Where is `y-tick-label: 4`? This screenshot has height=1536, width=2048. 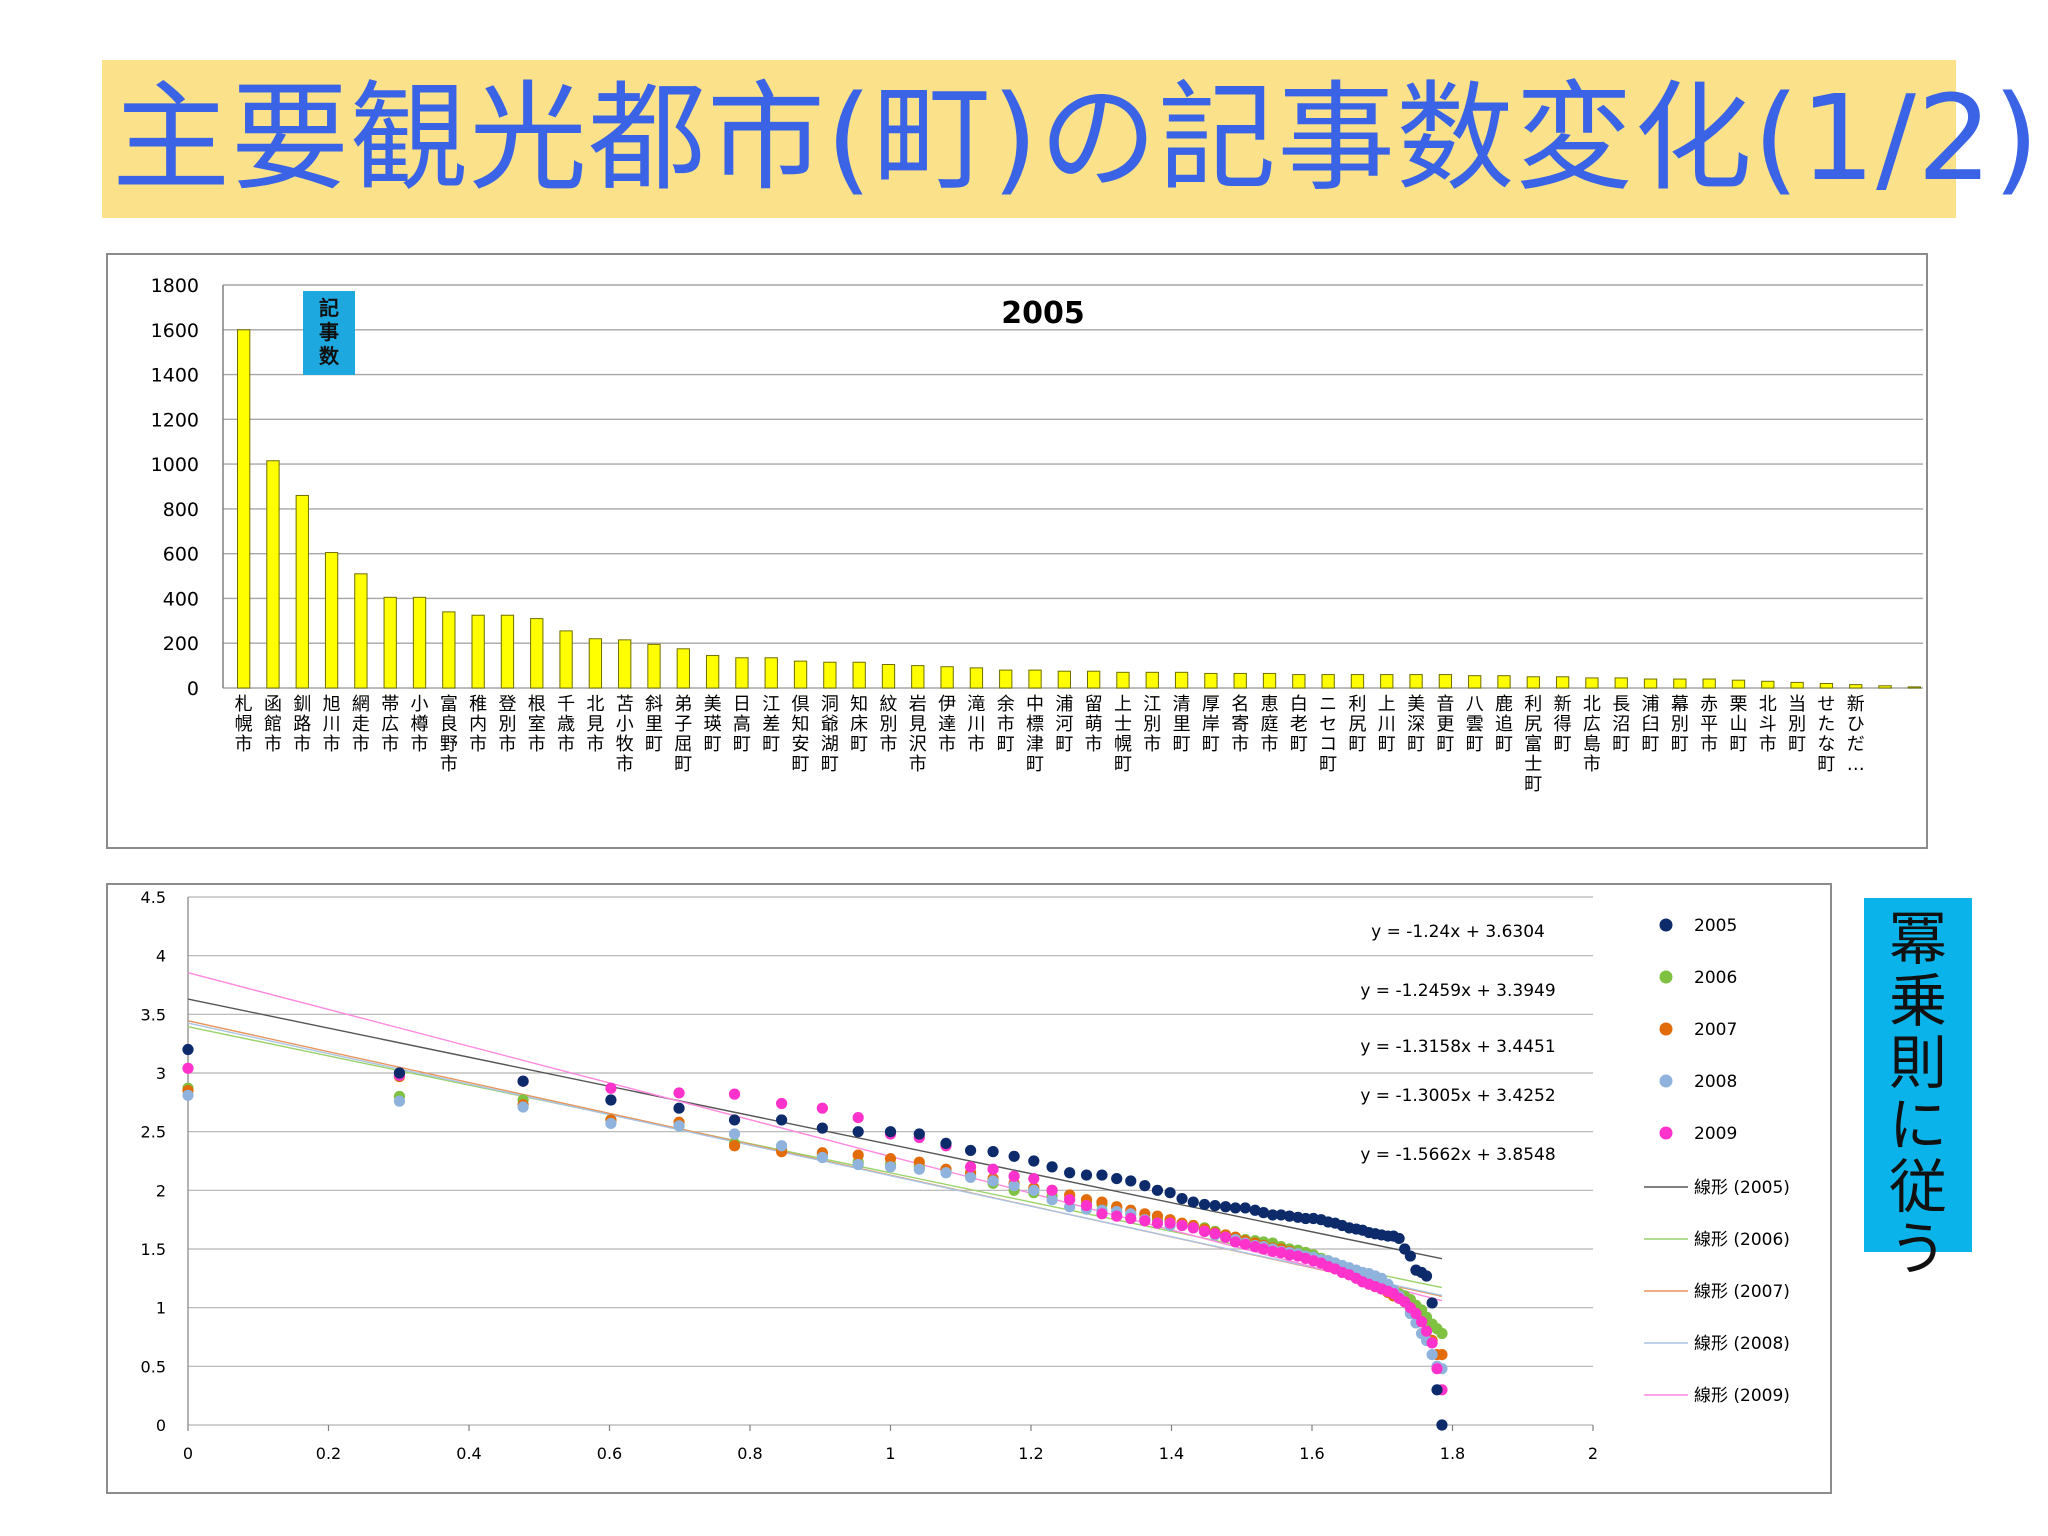 y-tick-label: 4 is located at coordinates (161, 956).